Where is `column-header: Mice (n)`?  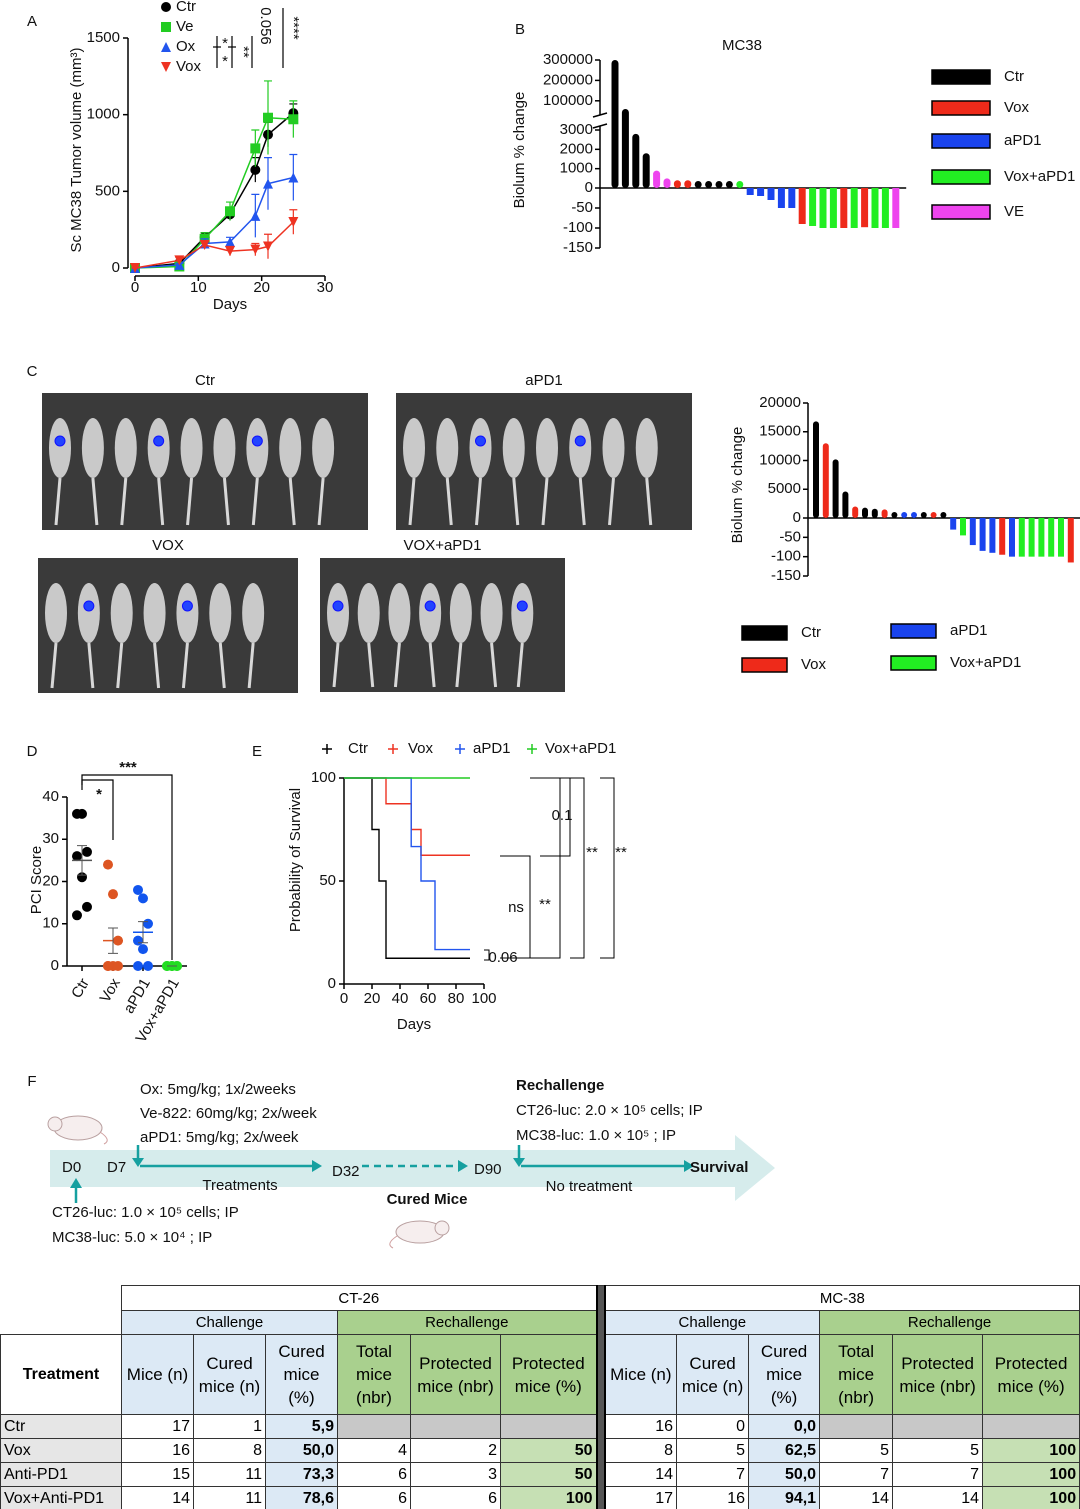
column-header: Mice (n) is located at coordinates (157, 1374).